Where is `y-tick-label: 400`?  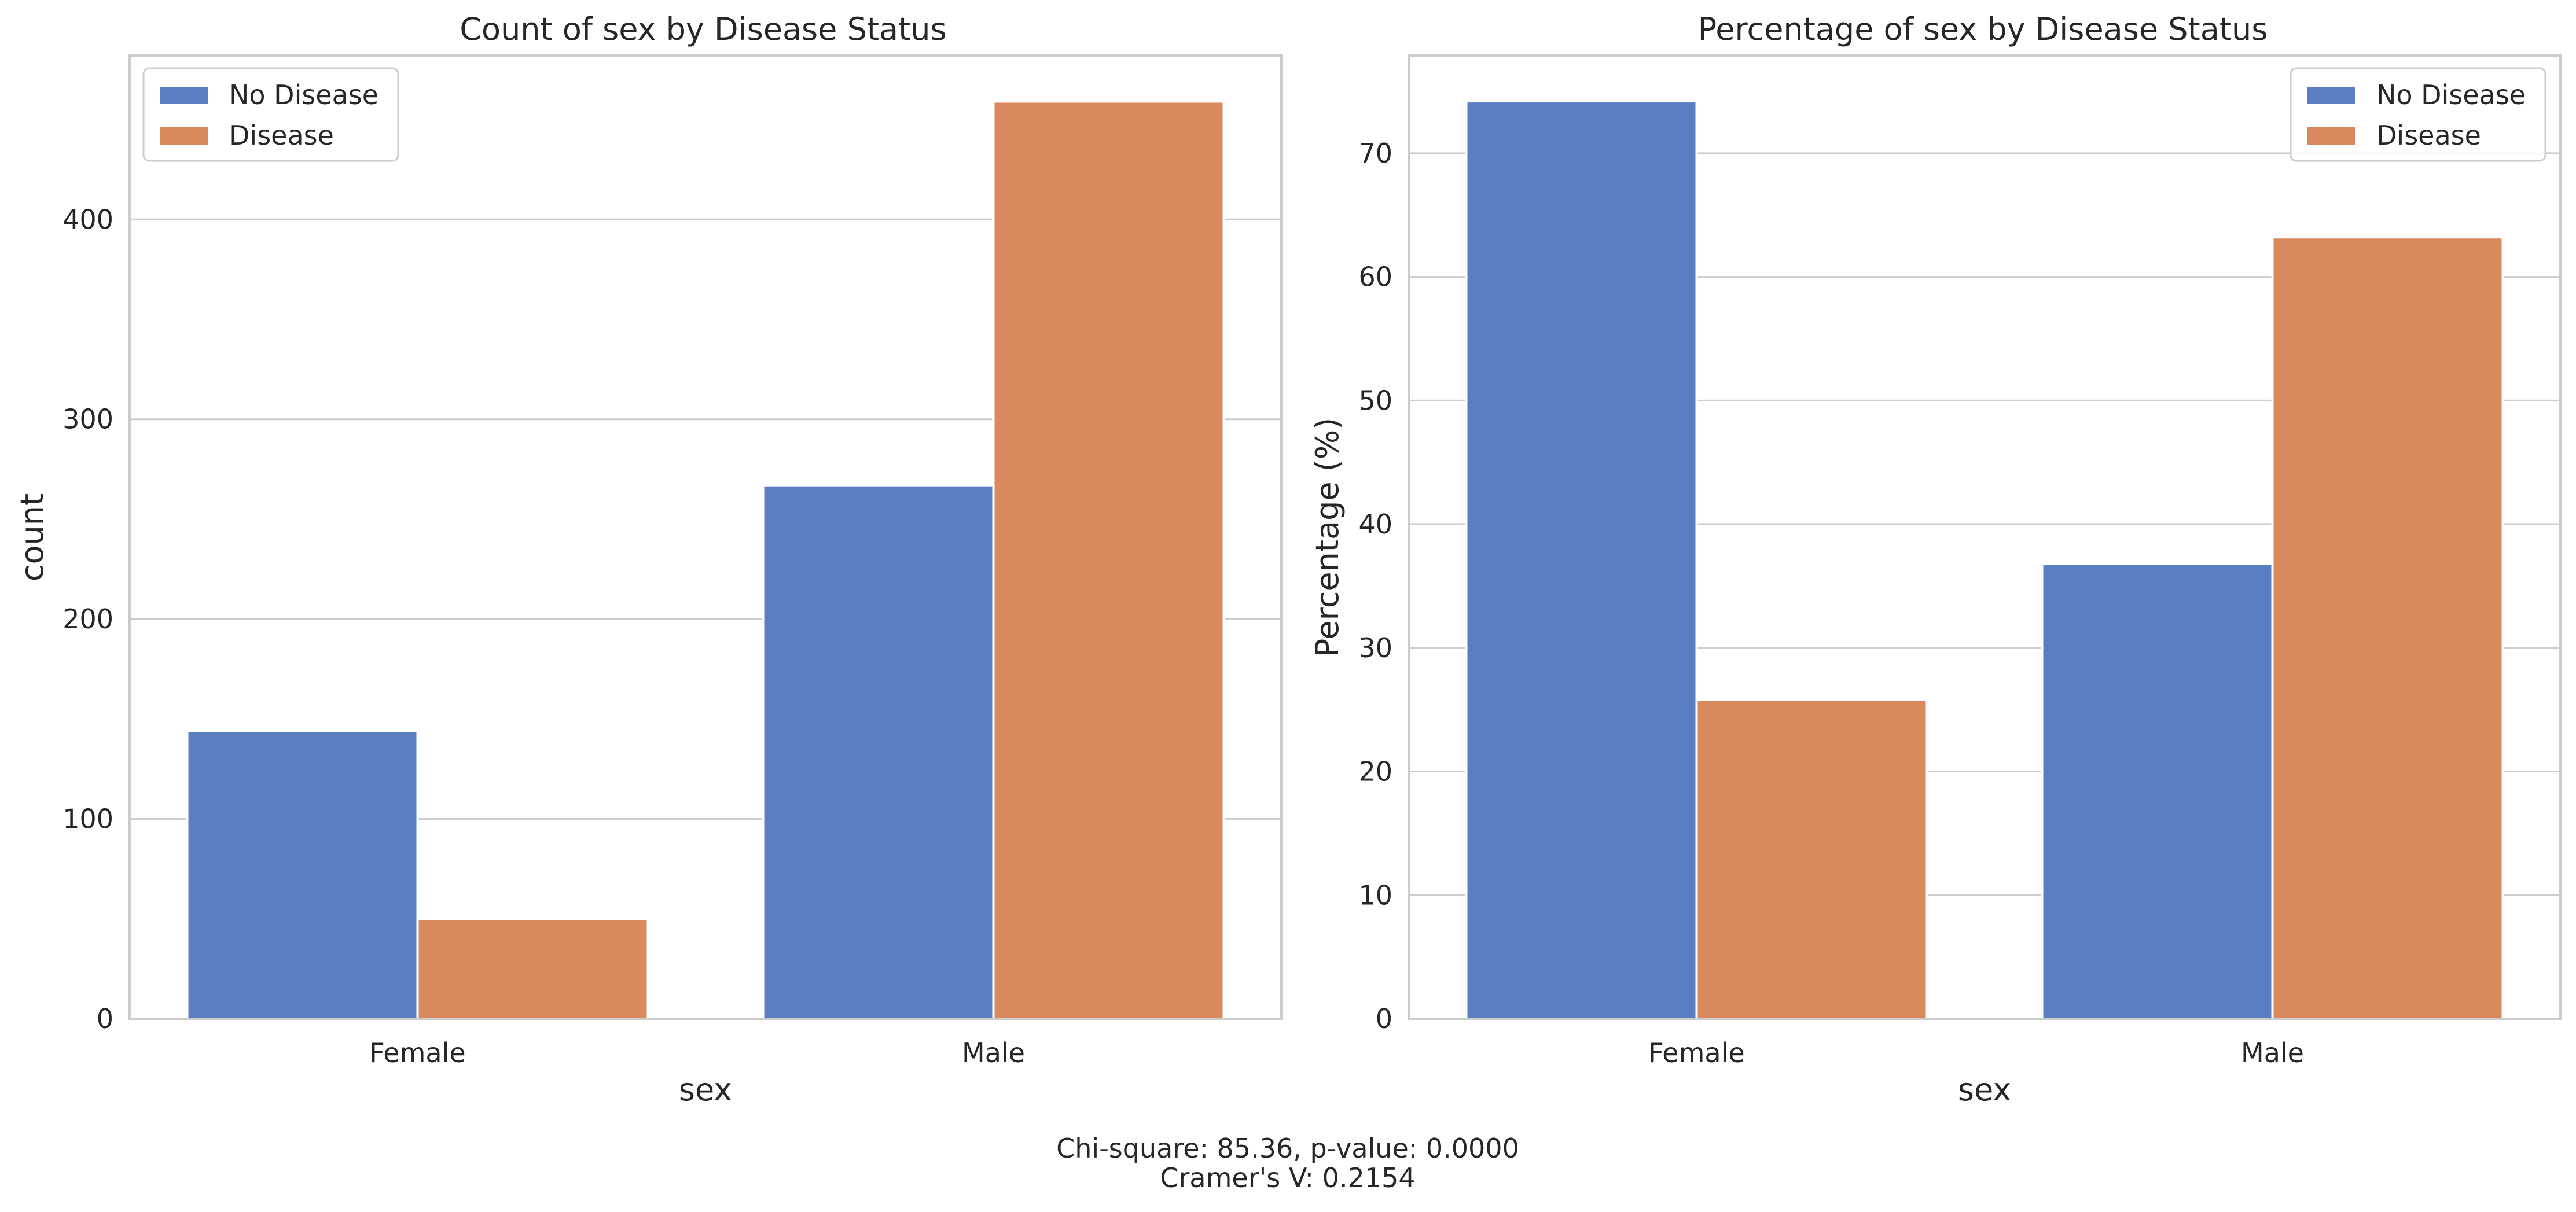
y-tick-label: 400 is located at coordinates (88, 219).